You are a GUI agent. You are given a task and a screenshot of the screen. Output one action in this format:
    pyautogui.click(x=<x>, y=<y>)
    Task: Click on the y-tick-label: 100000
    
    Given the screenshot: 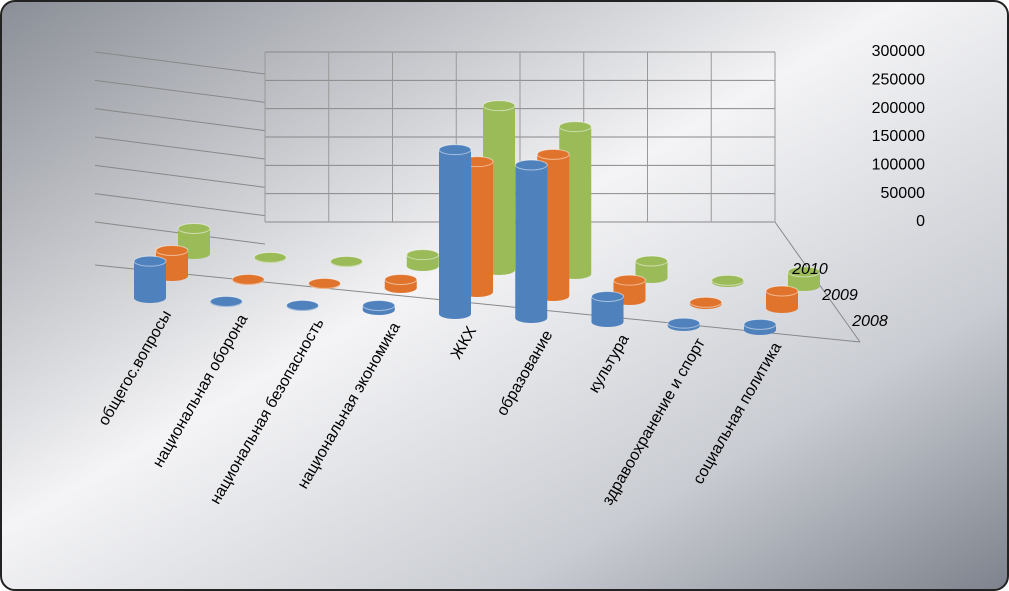 What is the action you would take?
    pyautogui.click(x=898, y=165)
    